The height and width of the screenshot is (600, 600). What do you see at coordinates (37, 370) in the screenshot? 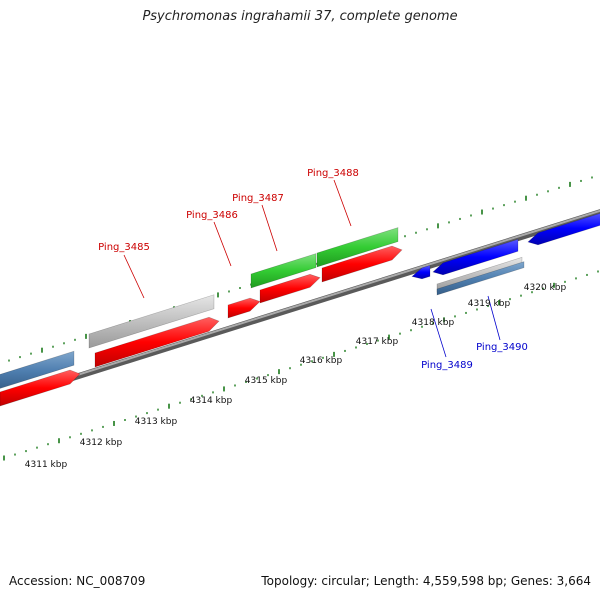
I see `gene-steelblue` at bounding box center [37, 370].